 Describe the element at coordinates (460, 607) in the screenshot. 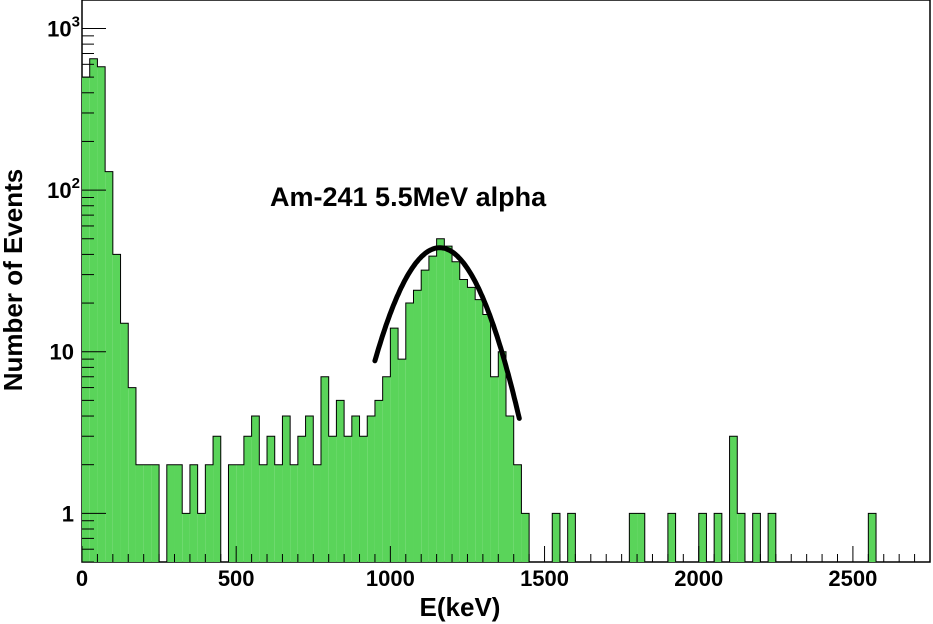

I see `x-axis-title: E(keV)` at that location.